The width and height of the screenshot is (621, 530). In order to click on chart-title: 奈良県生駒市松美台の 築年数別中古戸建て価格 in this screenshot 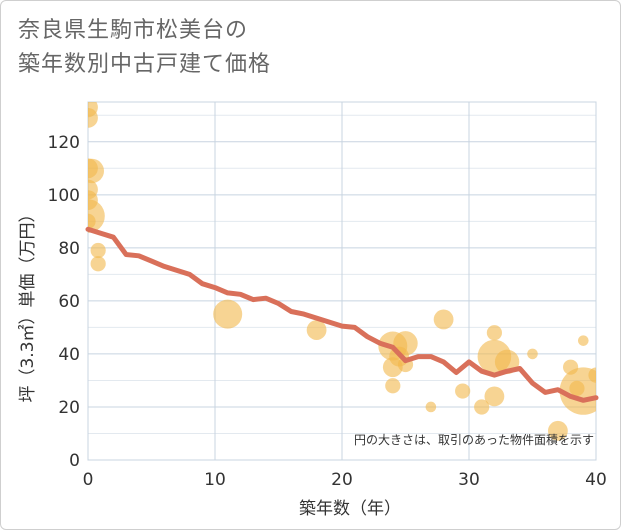, I will do `click(144, 48)`.